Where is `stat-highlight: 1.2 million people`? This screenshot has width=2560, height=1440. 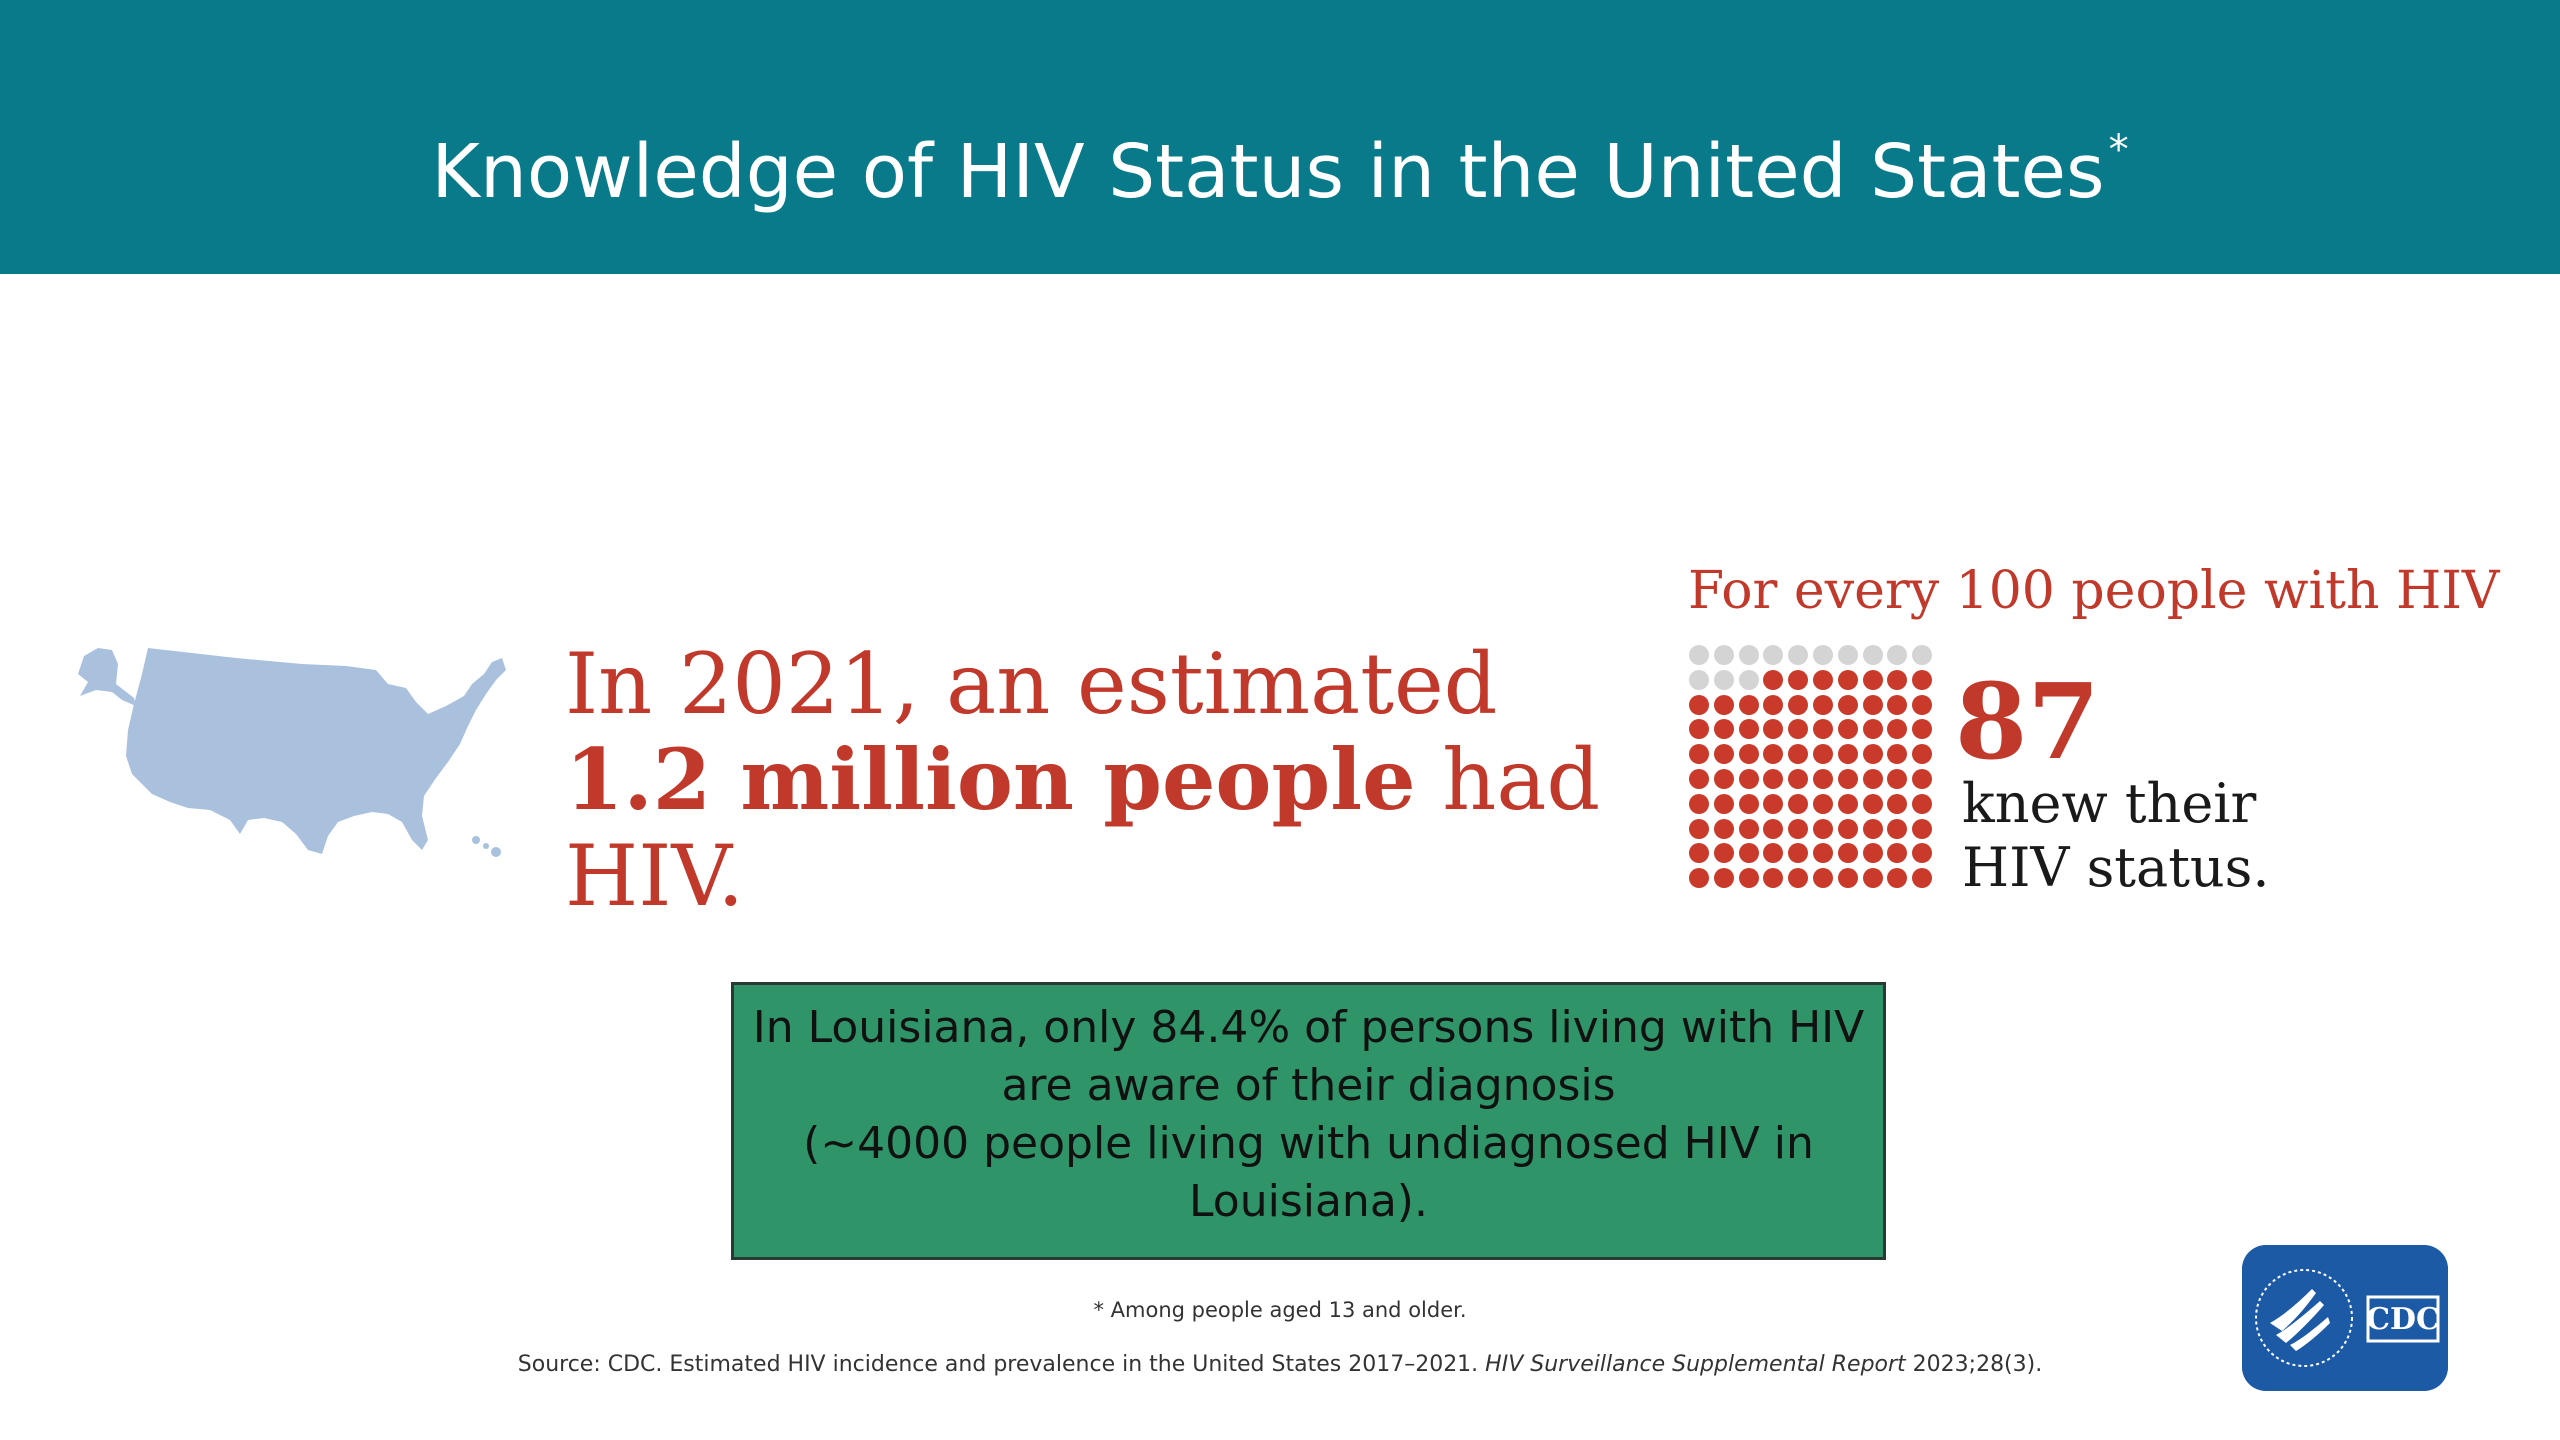 stat-highlight: 1.2 million people is located at coordinates (990, 779).